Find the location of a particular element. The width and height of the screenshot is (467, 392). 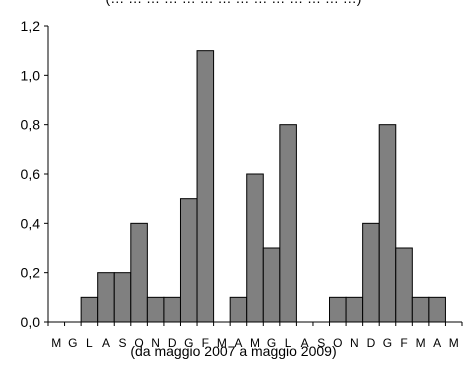

y-tick-label: 0,0 is located at coordinates (31, 322).